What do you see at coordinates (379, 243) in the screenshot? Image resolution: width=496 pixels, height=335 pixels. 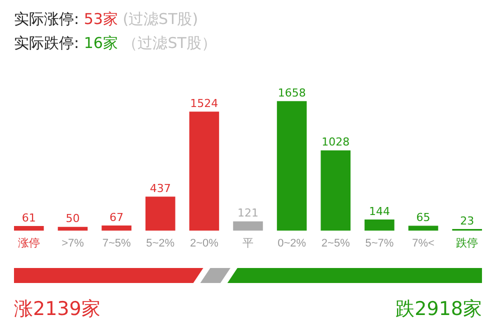 I see `x-tick-label: 5~7%` at bounding box center [379, 243].